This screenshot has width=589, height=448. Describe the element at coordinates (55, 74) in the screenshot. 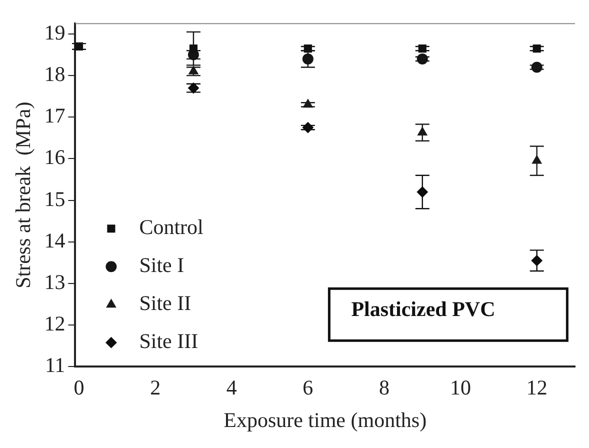

I see `y-tick-label: 18` at that location.